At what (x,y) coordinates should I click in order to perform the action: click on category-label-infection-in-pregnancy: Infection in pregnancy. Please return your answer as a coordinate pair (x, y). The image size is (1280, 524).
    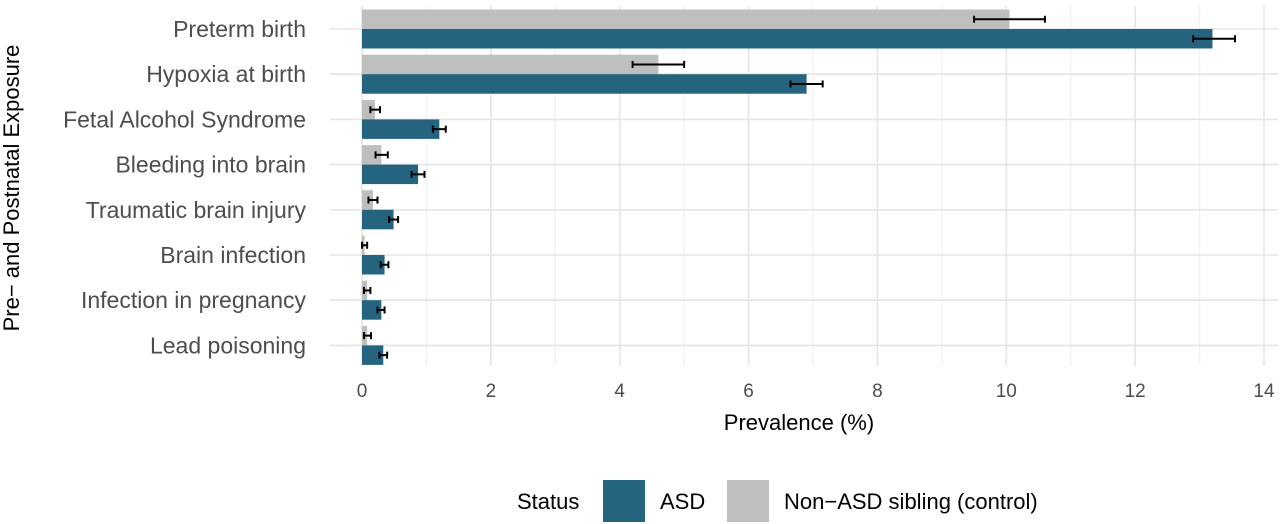
    Looking at the image, I should click on (194, 300).